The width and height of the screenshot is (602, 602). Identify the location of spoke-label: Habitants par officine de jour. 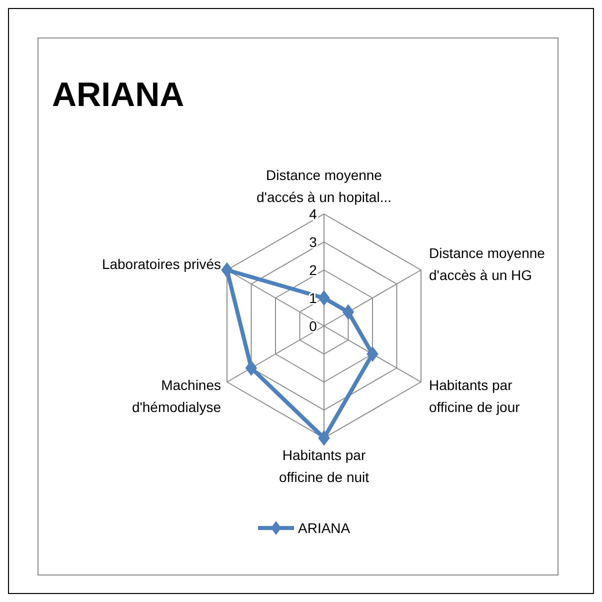
(474, 396).